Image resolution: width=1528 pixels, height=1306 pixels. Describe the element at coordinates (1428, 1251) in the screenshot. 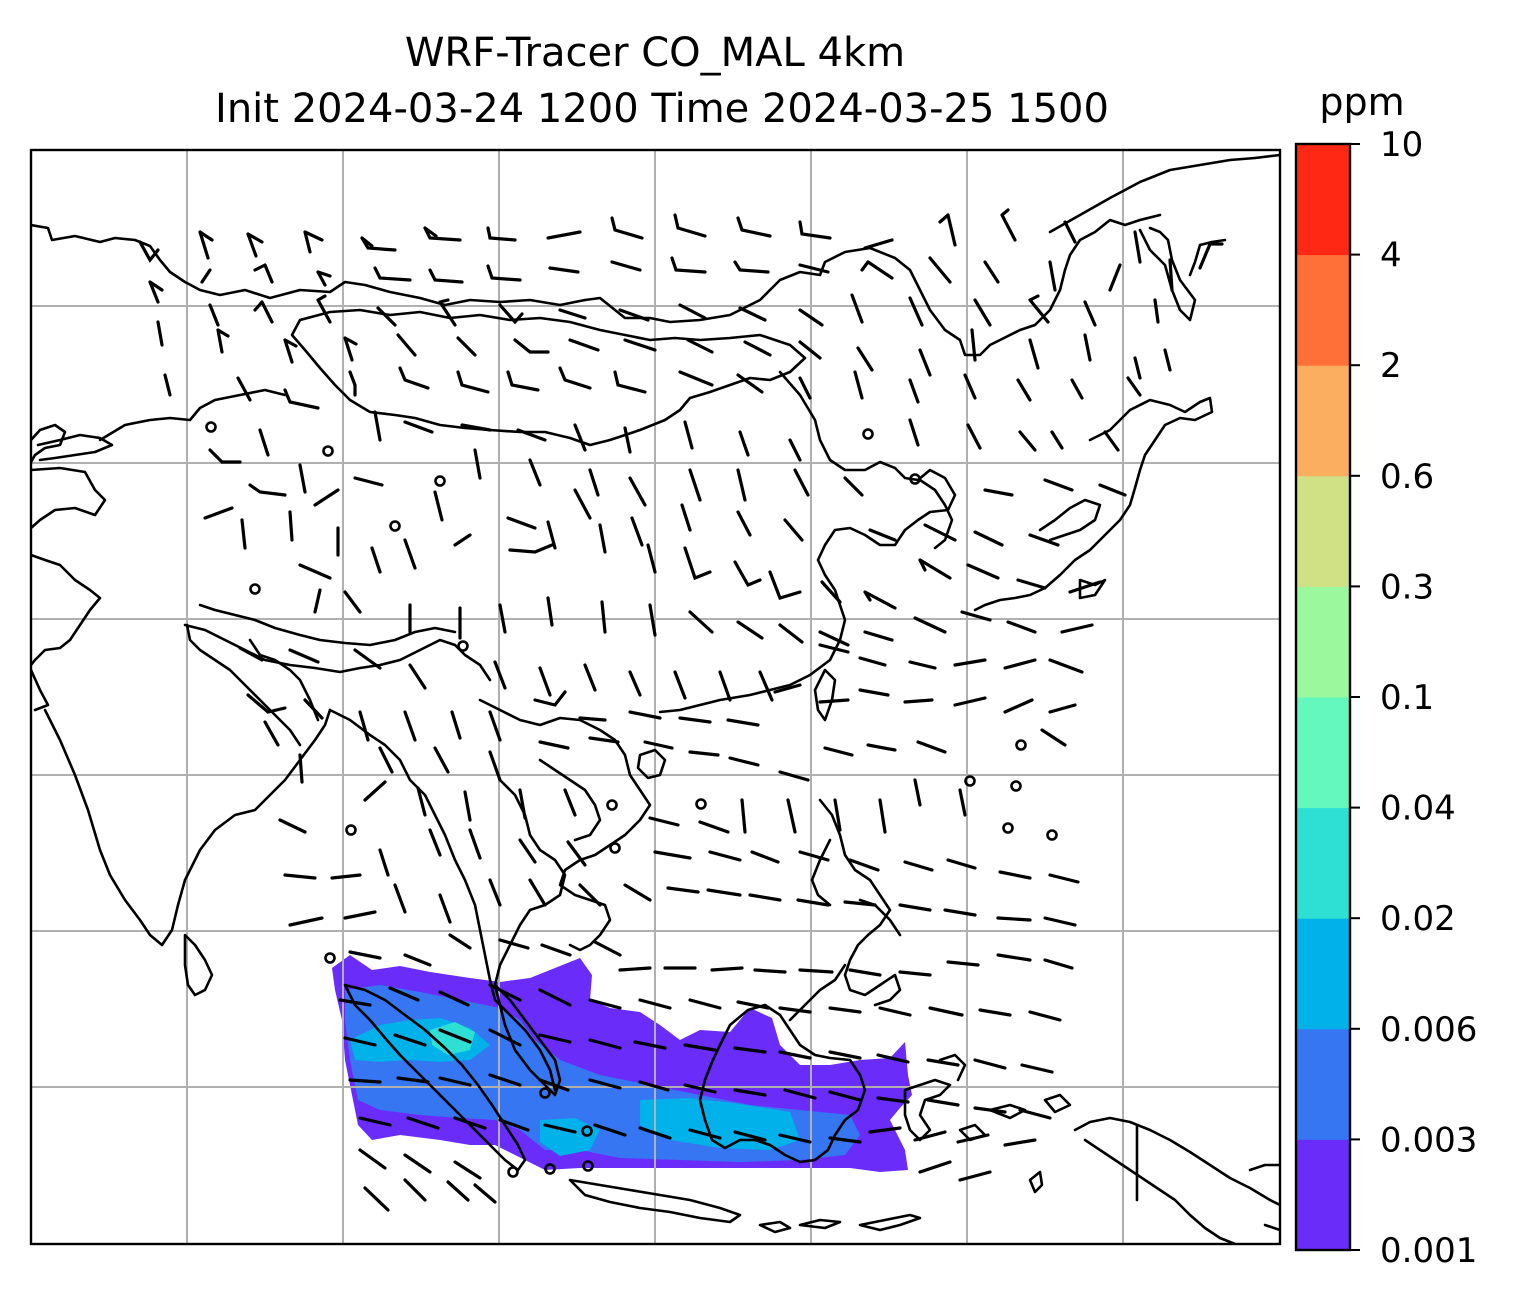

I see `colorbar-tick-label: 0.001` at that location.